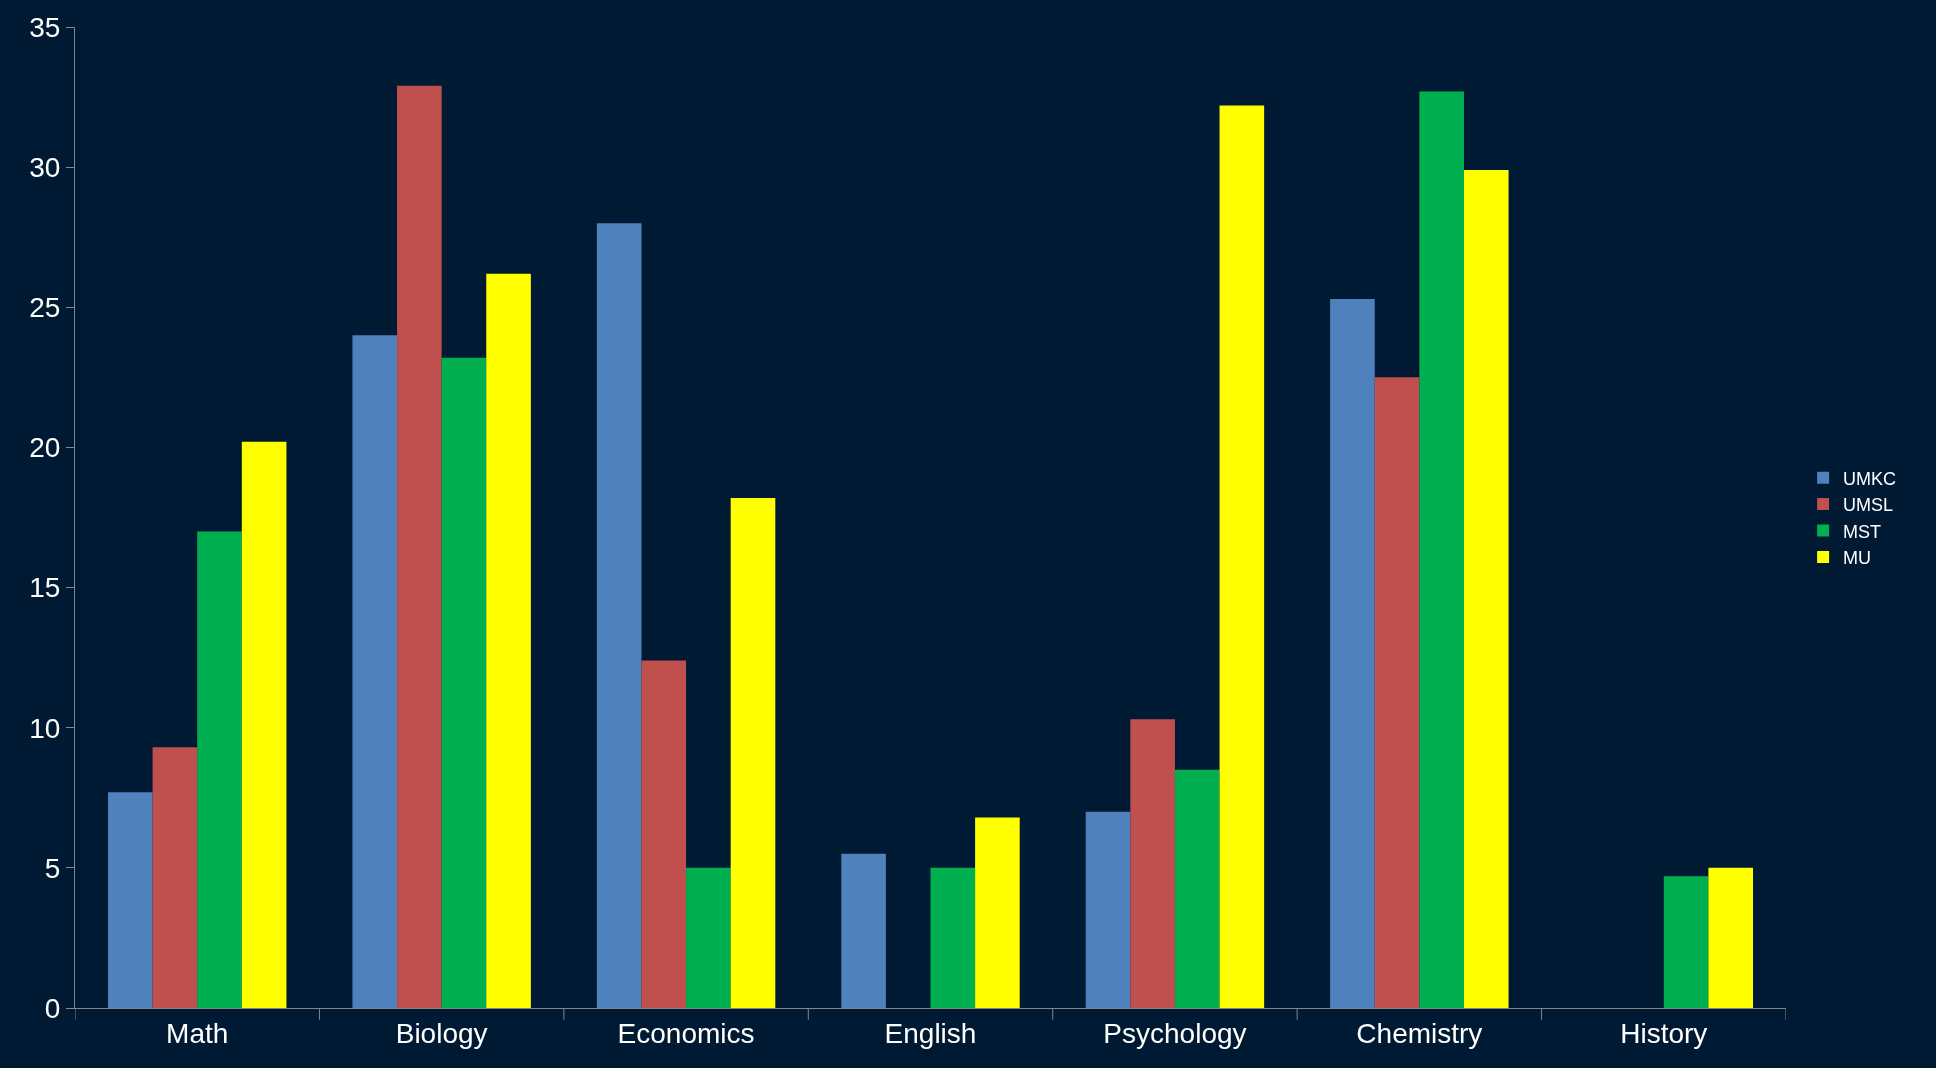 This screenshot has width=1936, height=1068. What do you see at coordinates (1868, 505) in the screenshot?
I see `legend-label: UMSL` at bounding box center [1868, 505].